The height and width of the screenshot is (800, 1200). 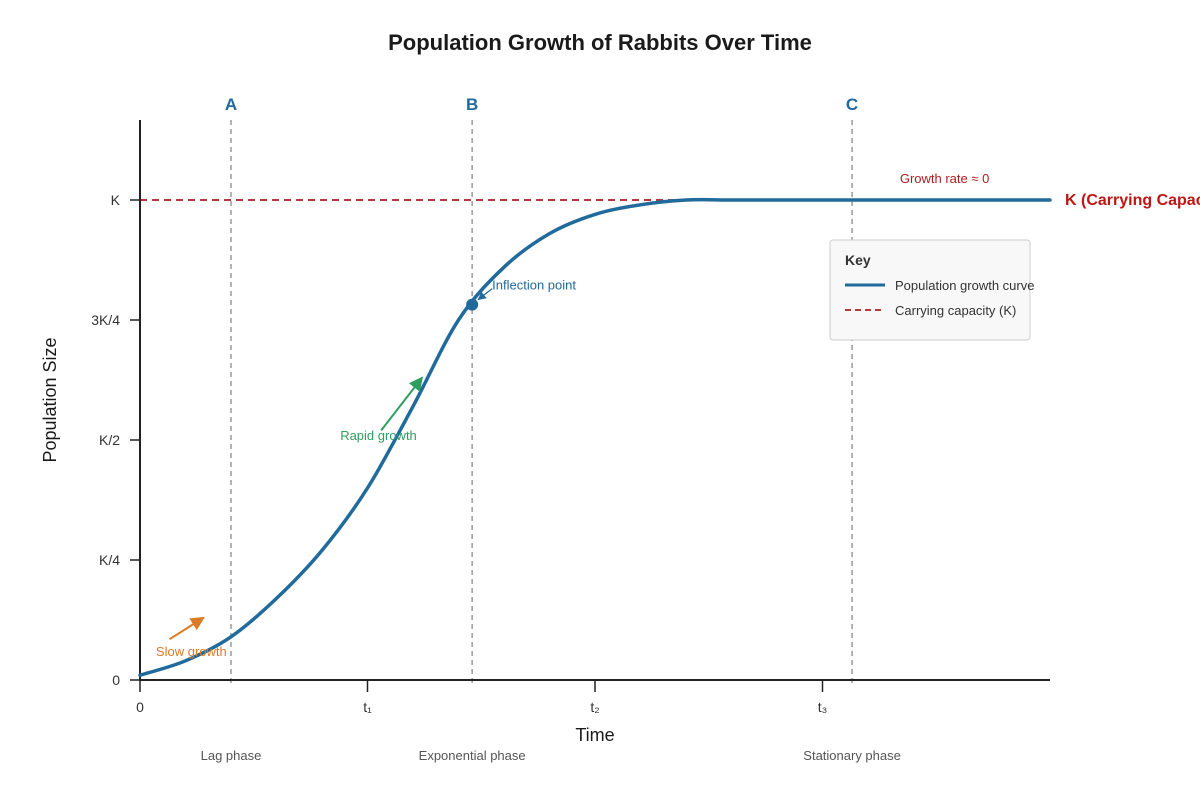 What do you see at coordinates (600, 42) in the screenshot?
I see `chart-title: Population Growth of Rabbits Over Time` at bounding box center [600, 42].